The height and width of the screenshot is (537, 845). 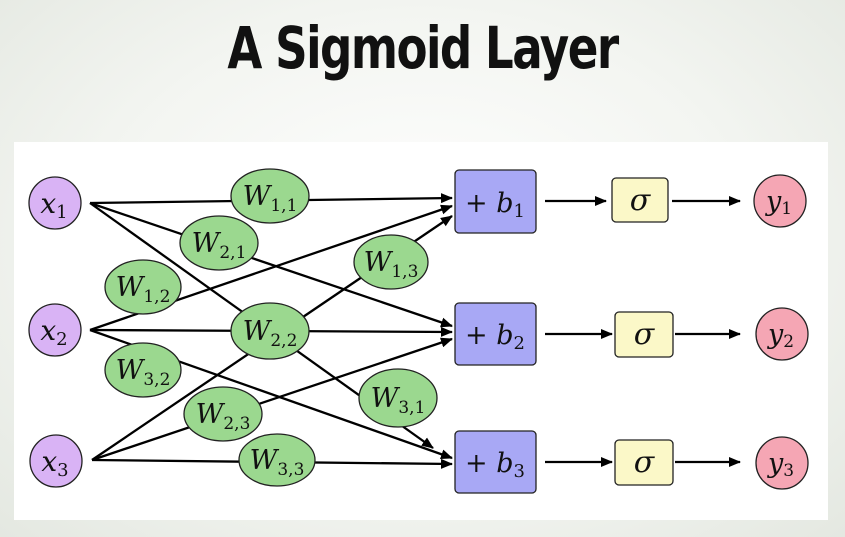 I want to click on svg-text: y2, so click(x=780, y=335).